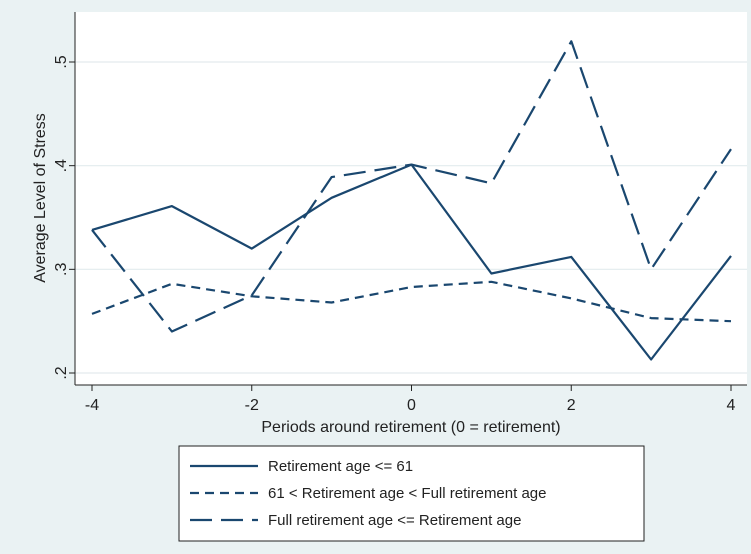 The height and width of the screenshot is (554, 751). What do you see at coordinates (731, 405) in the screenshot?
I see `x-tick-label: 4` at bounding box center [731, 405].